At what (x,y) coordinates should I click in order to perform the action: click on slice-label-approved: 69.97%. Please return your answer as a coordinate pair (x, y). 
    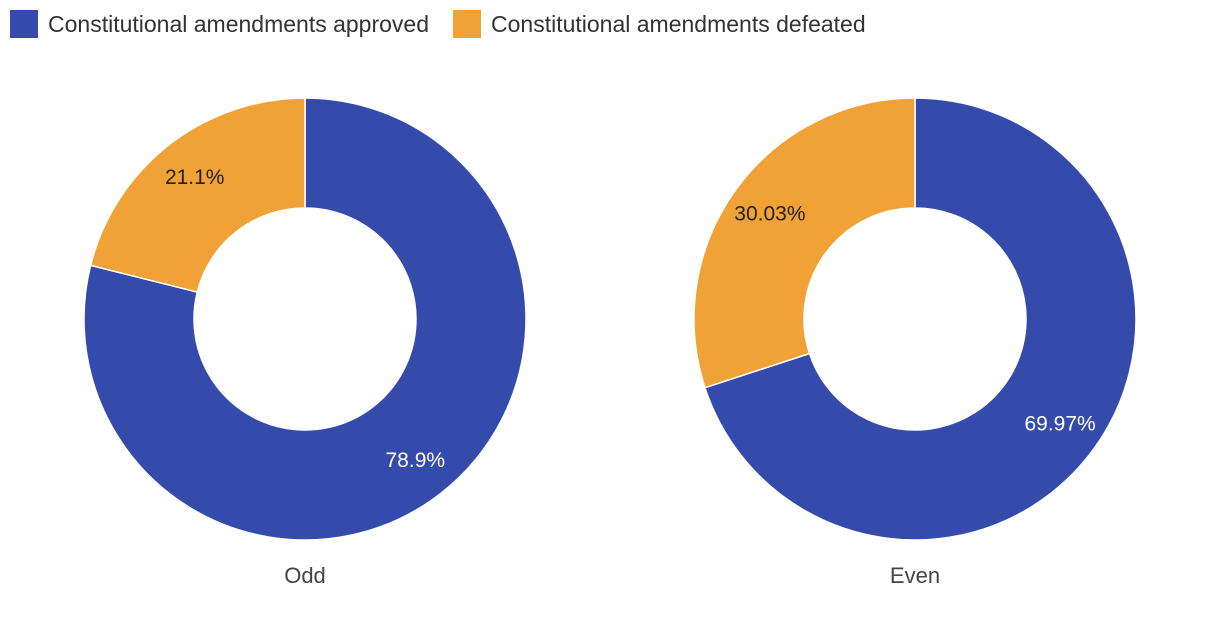
    Looking at the image, I should click on (1059, 424).